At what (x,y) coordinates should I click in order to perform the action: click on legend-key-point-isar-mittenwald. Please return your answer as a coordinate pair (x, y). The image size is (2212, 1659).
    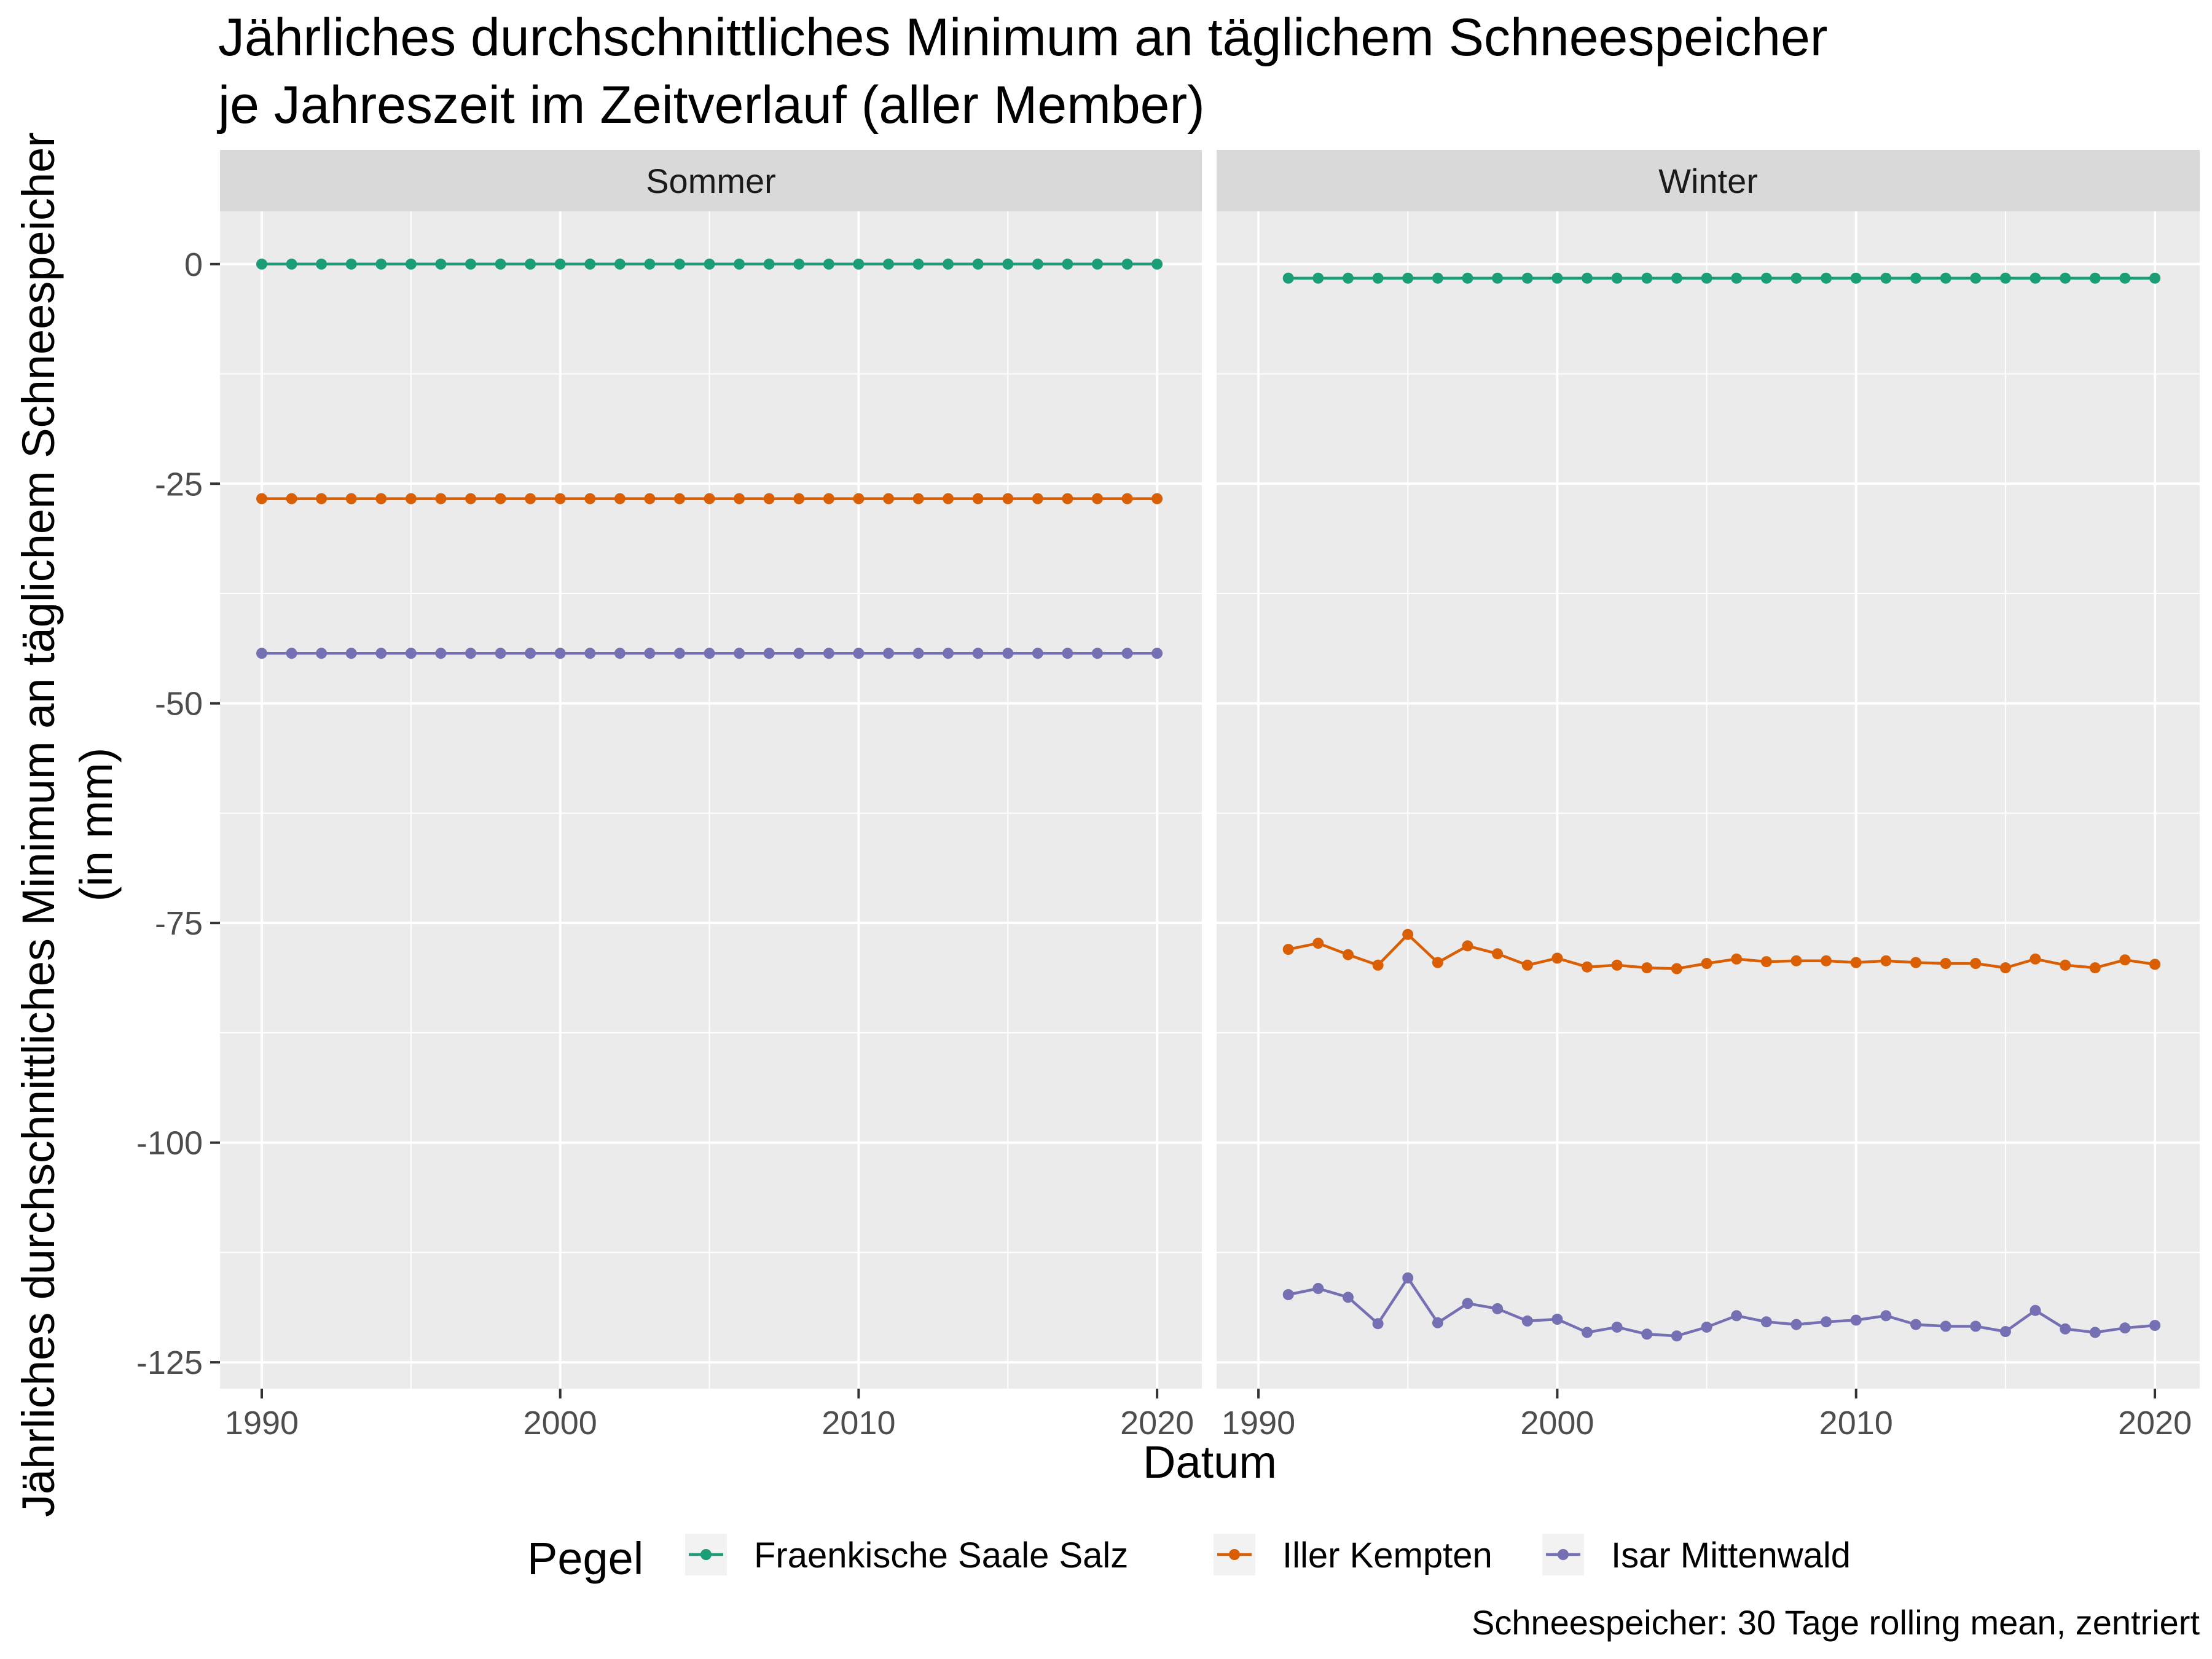
    Looking at the image, I should click on (1563, 1554).